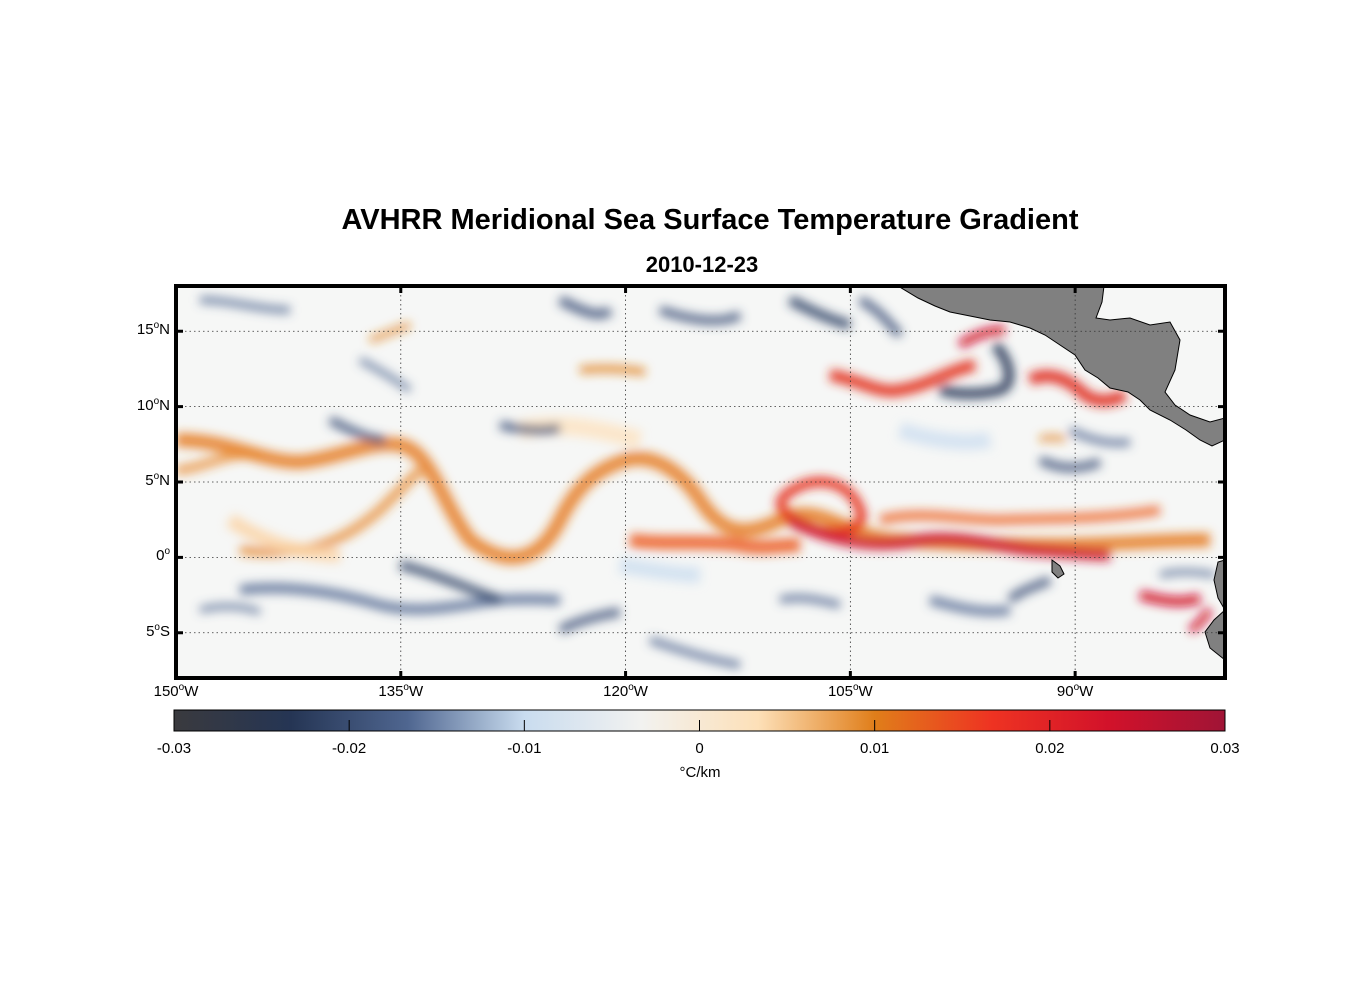 The width and height of the screenshot is (1356, 1000). What do you see at coordinates (625, 691) in the screenshot?
I see `lon-tick-label: 120oW` at bounding box center [625, 691].